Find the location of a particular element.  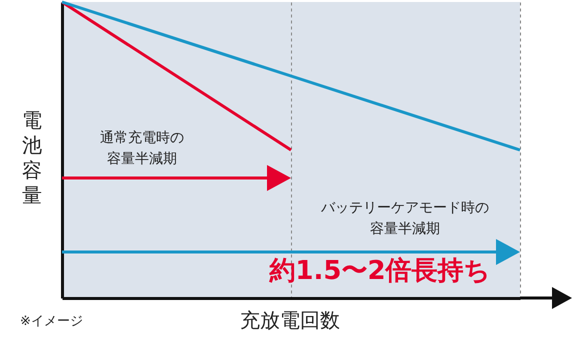

annotation: 約1.5〜2倍長持ち is located at coordinates (380, 272).